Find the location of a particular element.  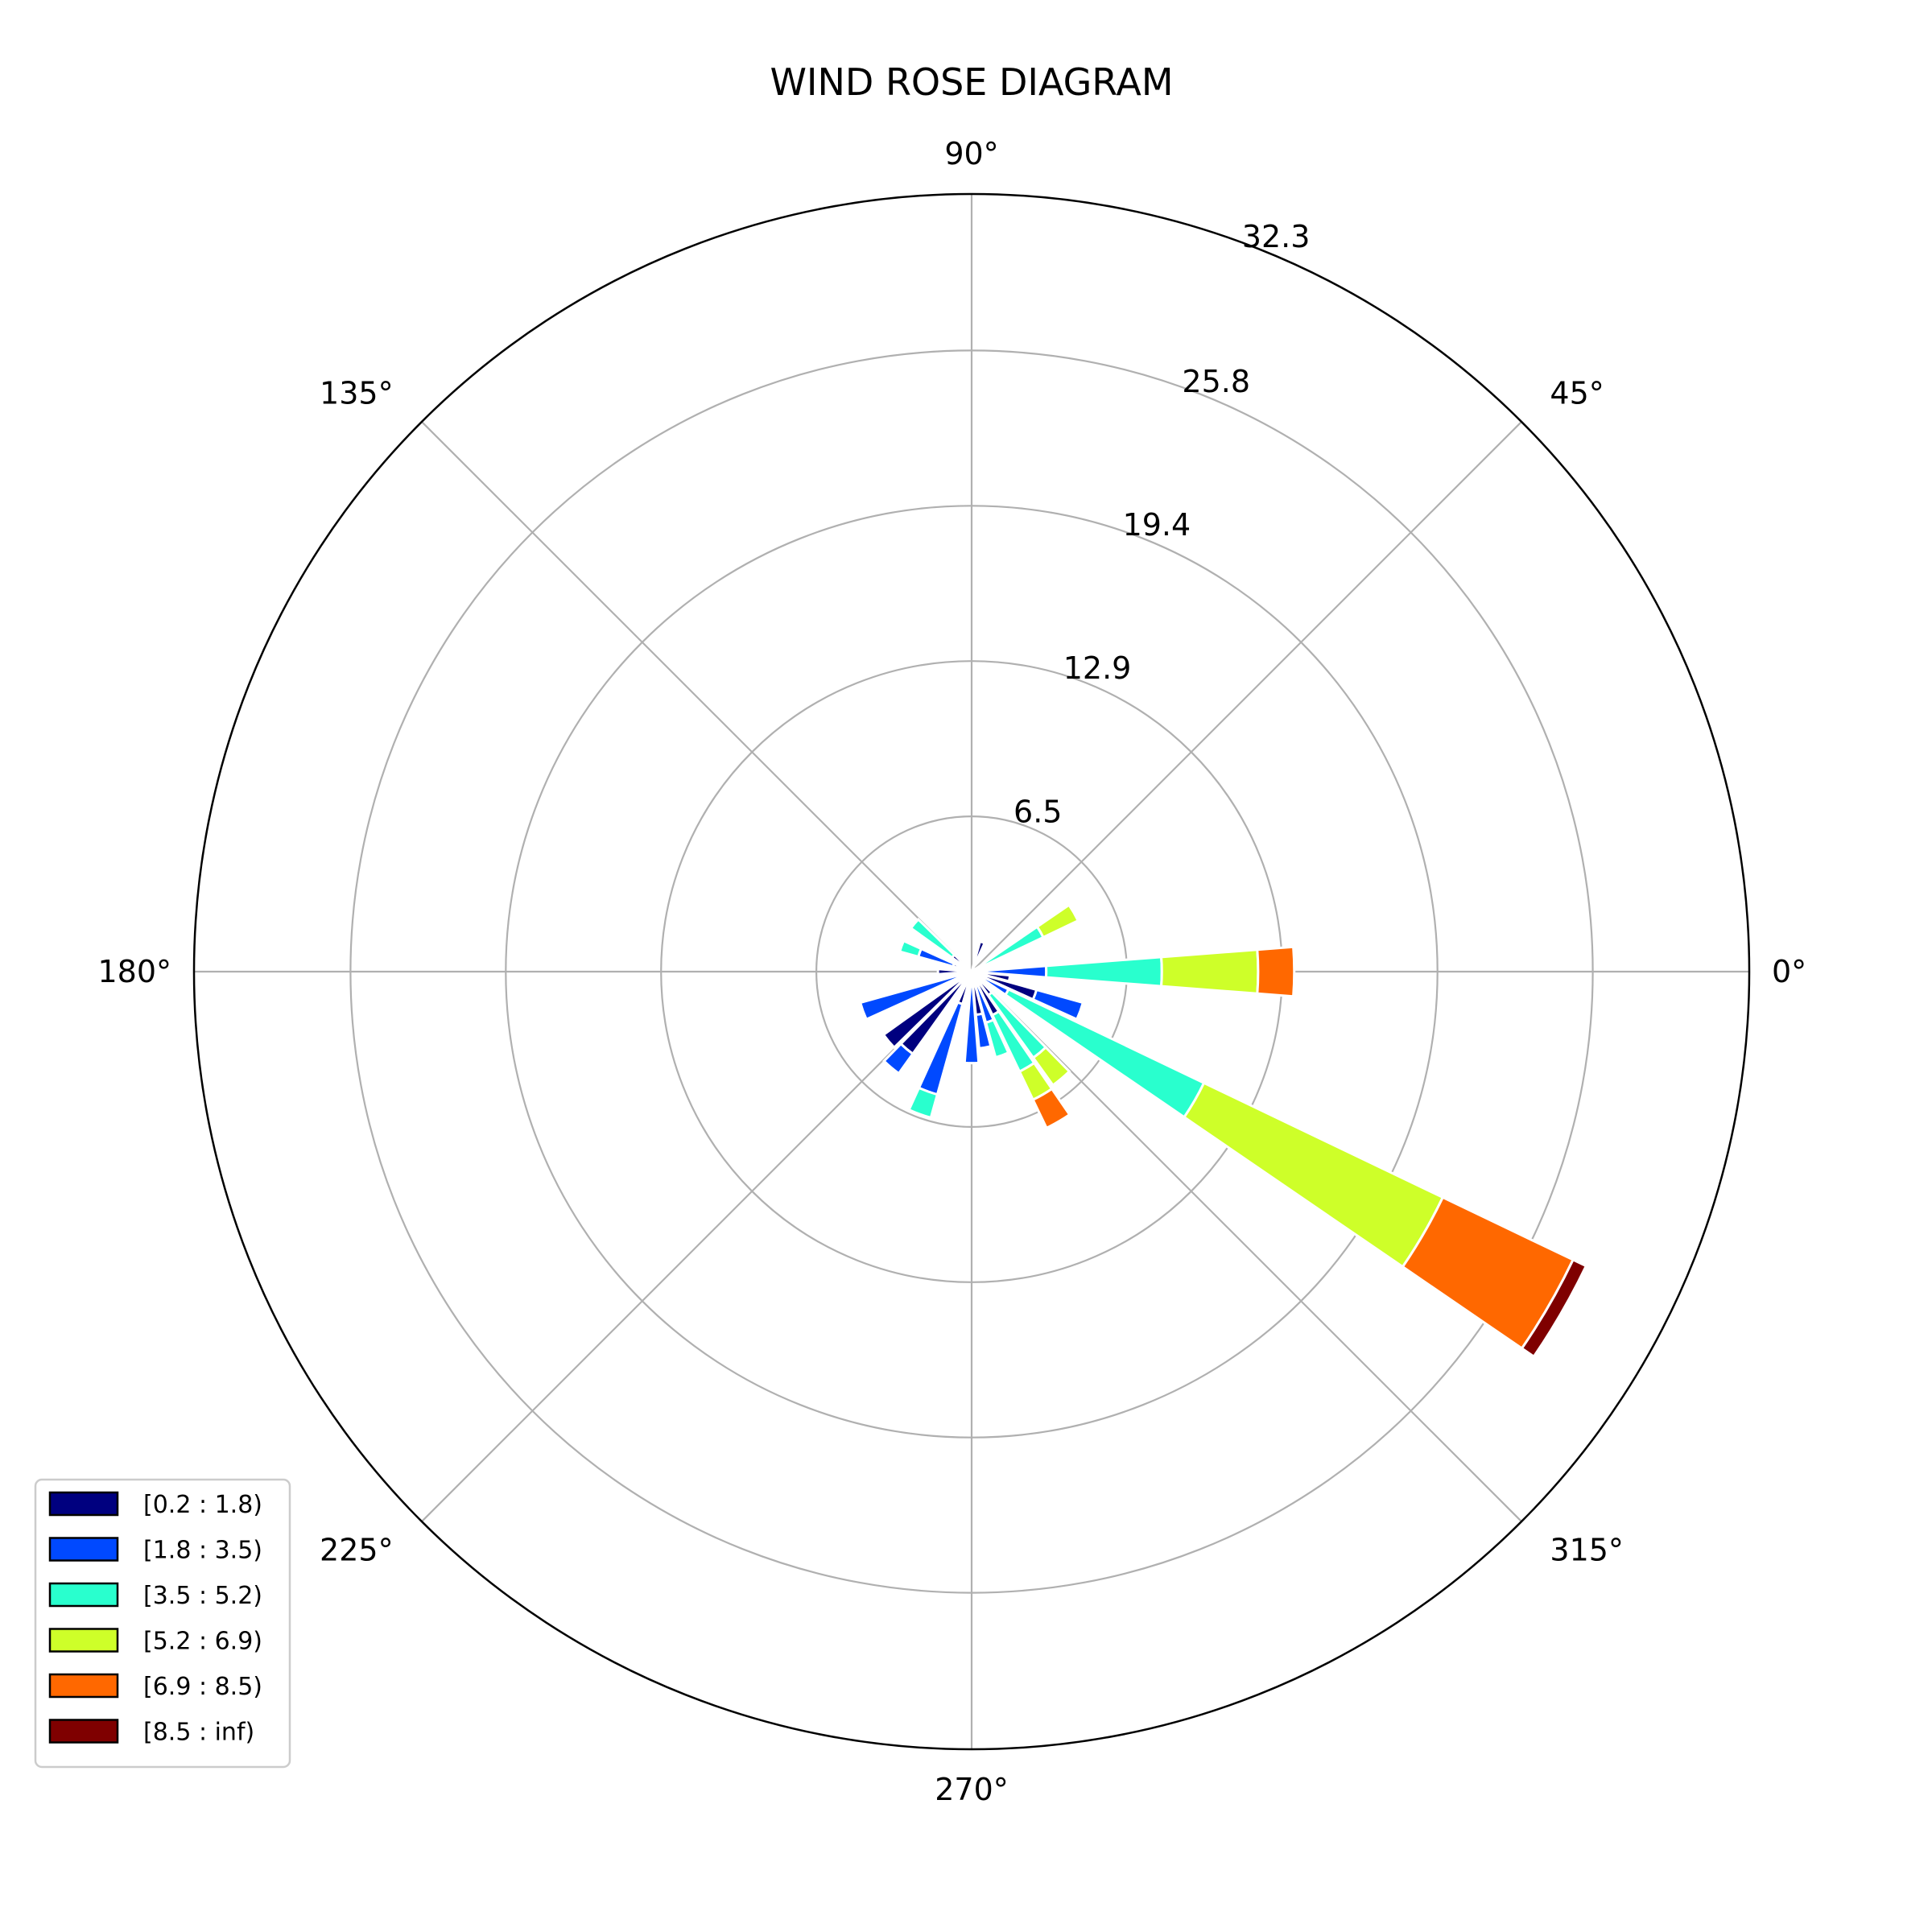

legend-label-0: [0.2 : 1.8) is located at coordinates (202, 1505).